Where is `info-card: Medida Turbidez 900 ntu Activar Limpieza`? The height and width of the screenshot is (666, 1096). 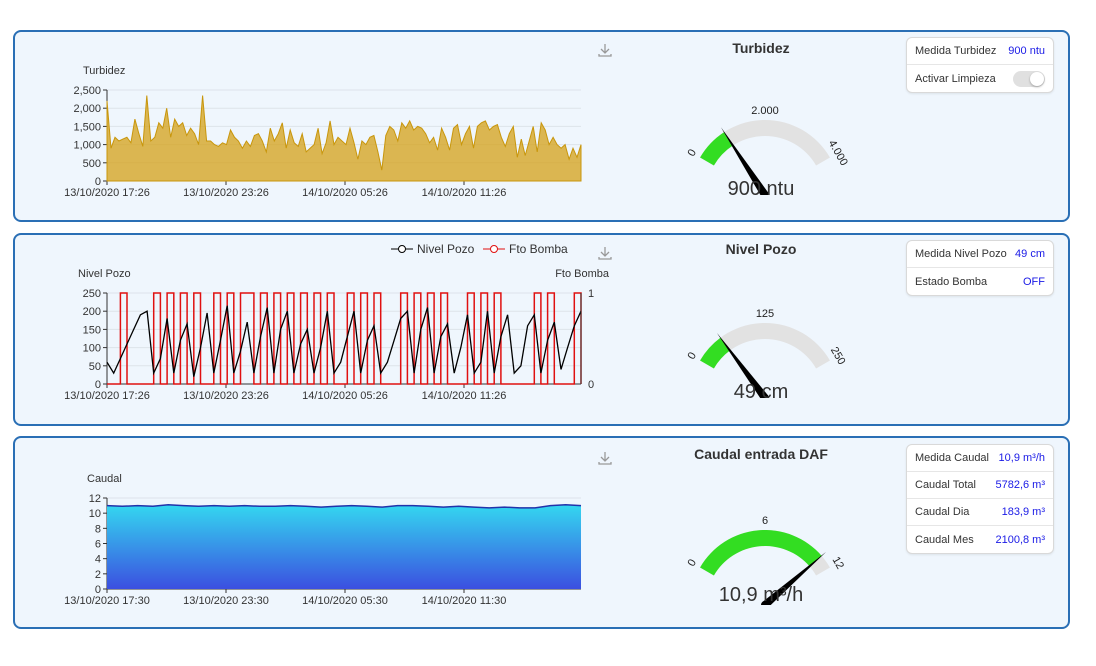 info-card: Medida Turbidez 900 ntu Activar Limpieza is located at coordinates (980, 65).